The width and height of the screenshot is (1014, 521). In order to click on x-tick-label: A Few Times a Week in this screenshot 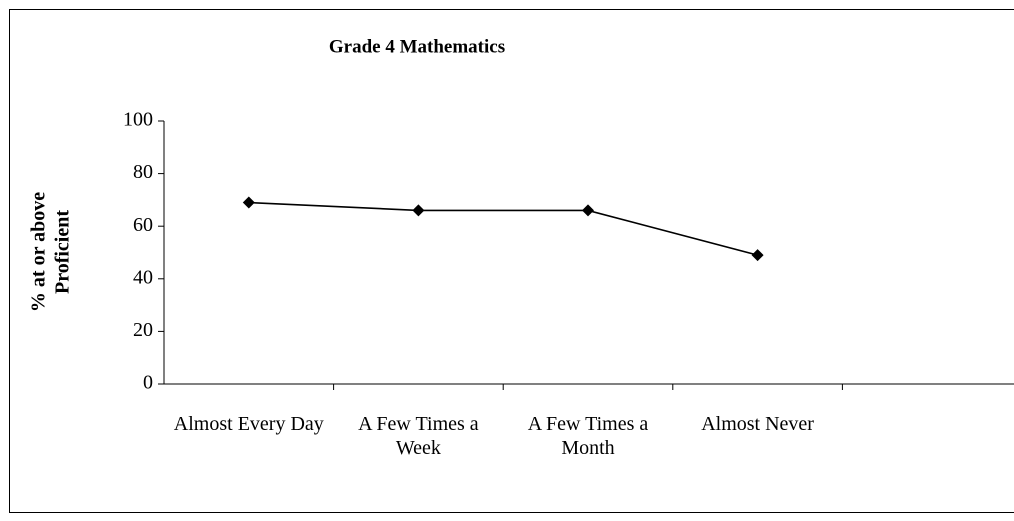, I will do `click(418, 436)`.